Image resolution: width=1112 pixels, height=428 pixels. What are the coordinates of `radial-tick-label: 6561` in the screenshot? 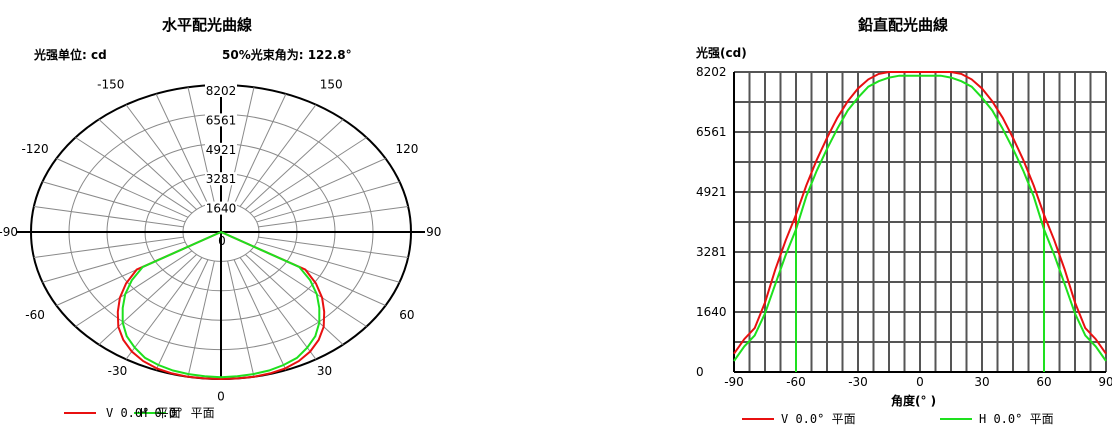 It's located at (221, 120).